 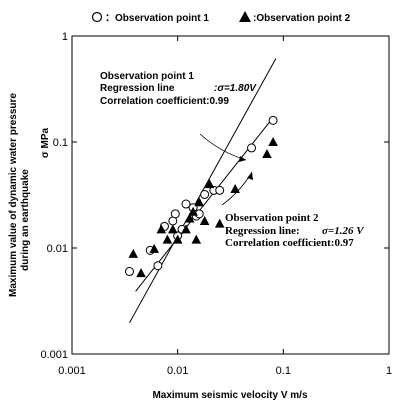 What do you see at coordinates (147, 76) in the screenshot?
I see `annotation-1-title: Observation point 1` at bounding box center [147, 76].